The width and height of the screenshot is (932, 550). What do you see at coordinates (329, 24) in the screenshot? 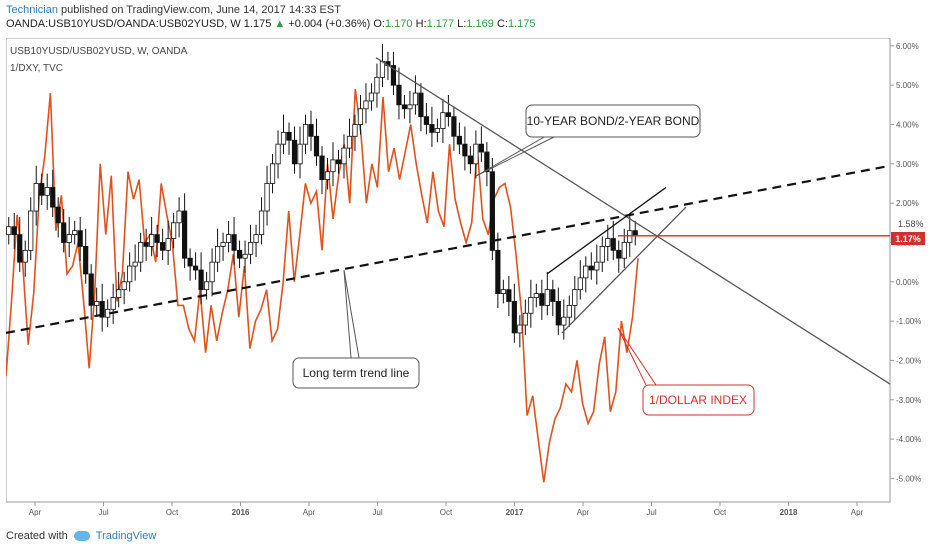
I see `price-change: +0.004 (+0.36%)` at bounding box center [329, 24].